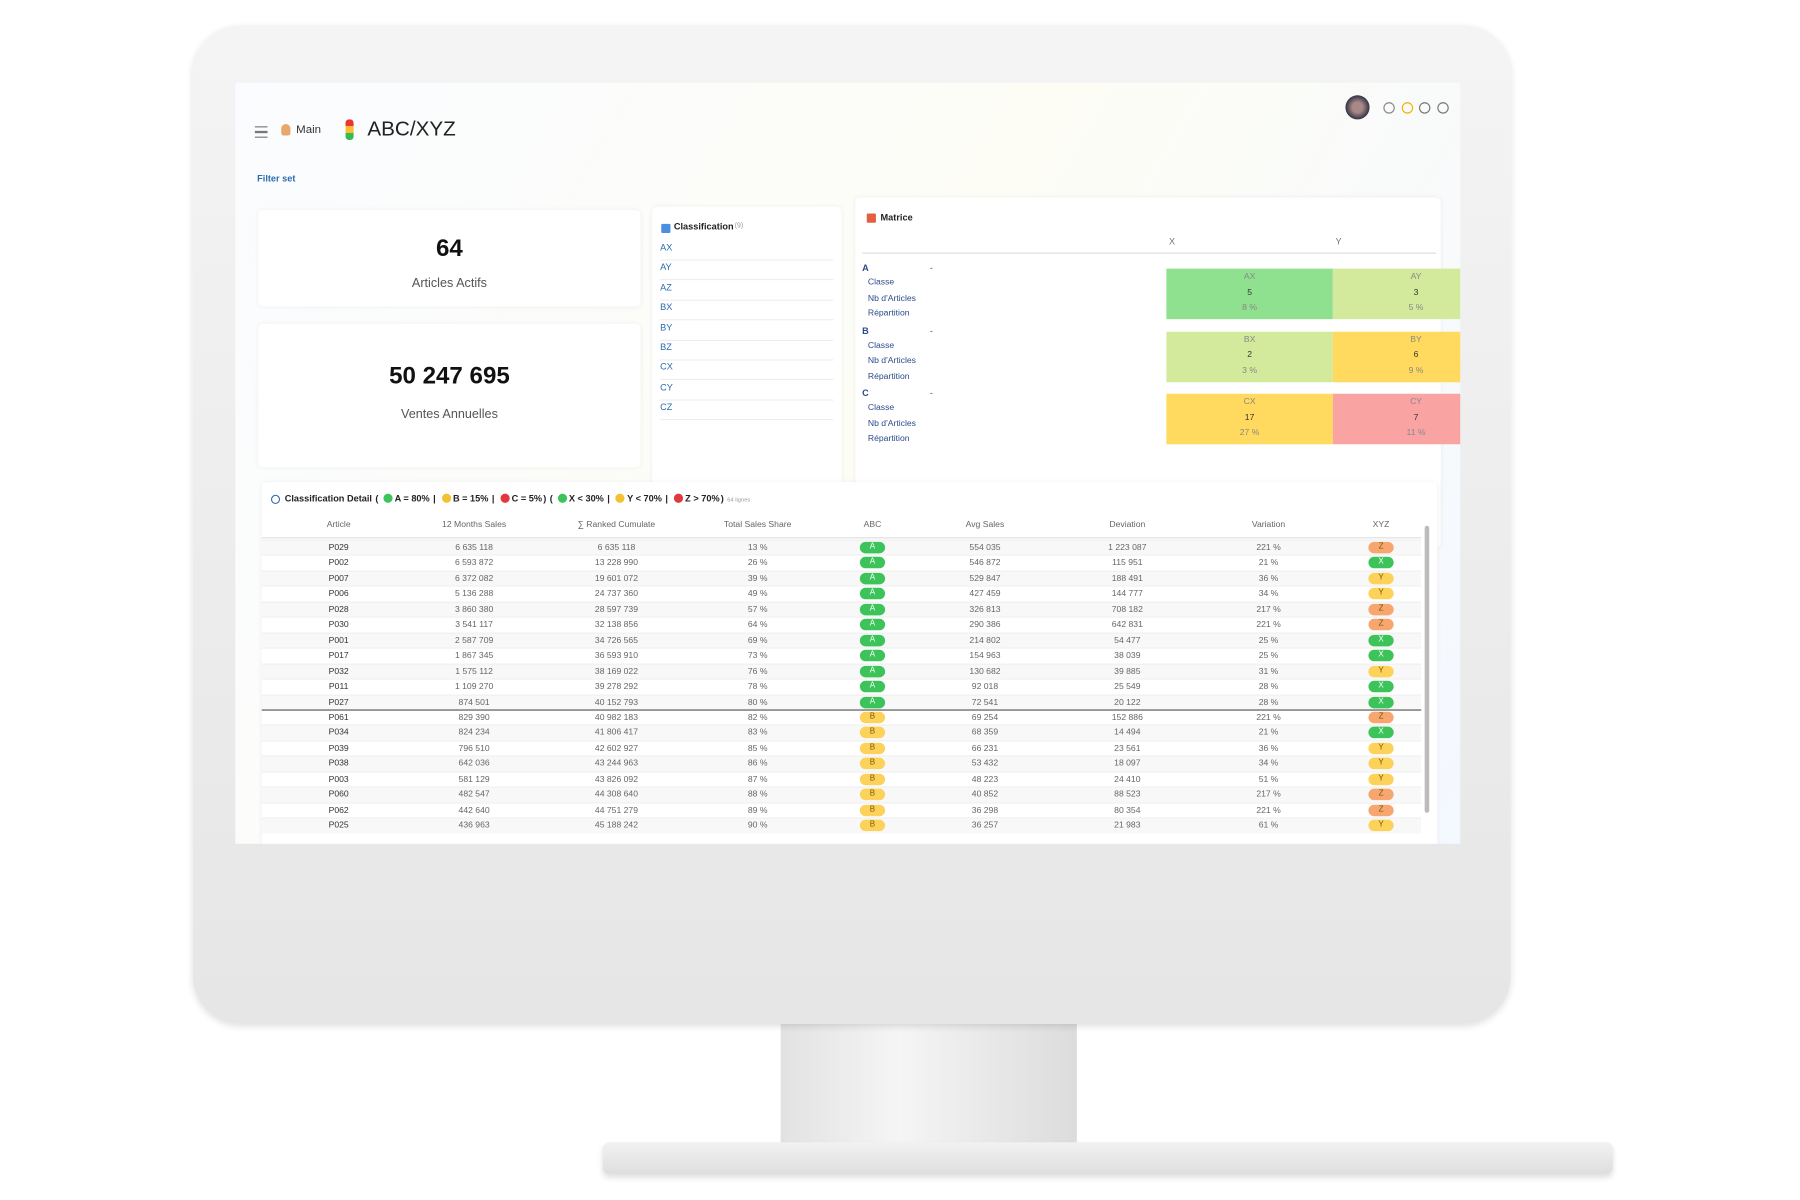  Describe the element at coordinates (1416, 276) in the screenshot. I see `cell-classe: AY` at that location.